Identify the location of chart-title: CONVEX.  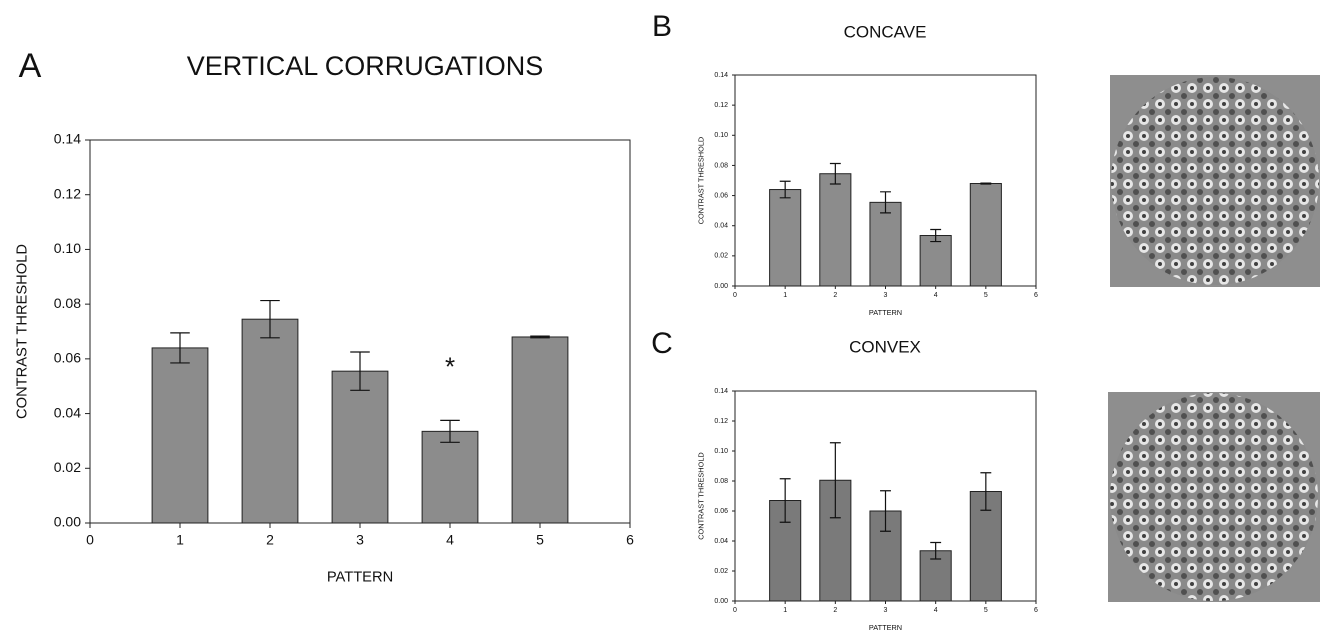
(885, 346).